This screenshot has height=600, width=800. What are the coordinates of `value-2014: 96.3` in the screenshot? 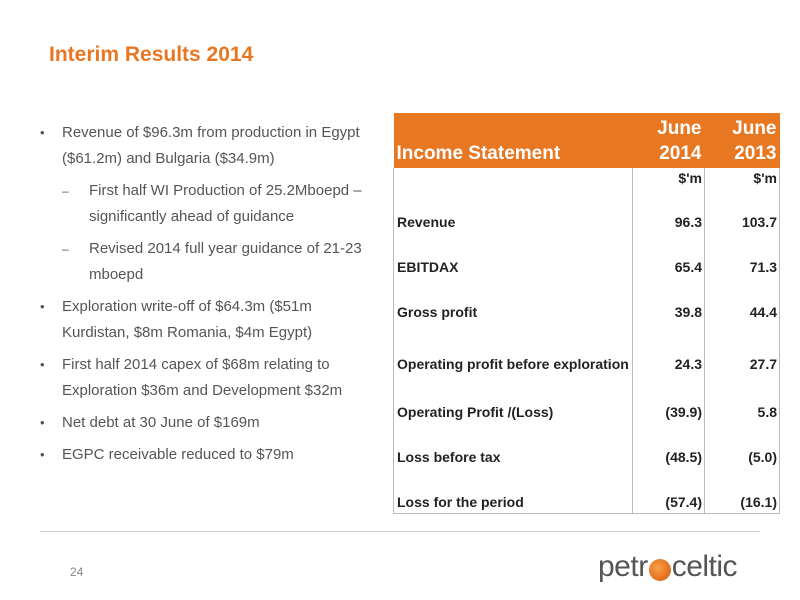 It's located at (668, 210).